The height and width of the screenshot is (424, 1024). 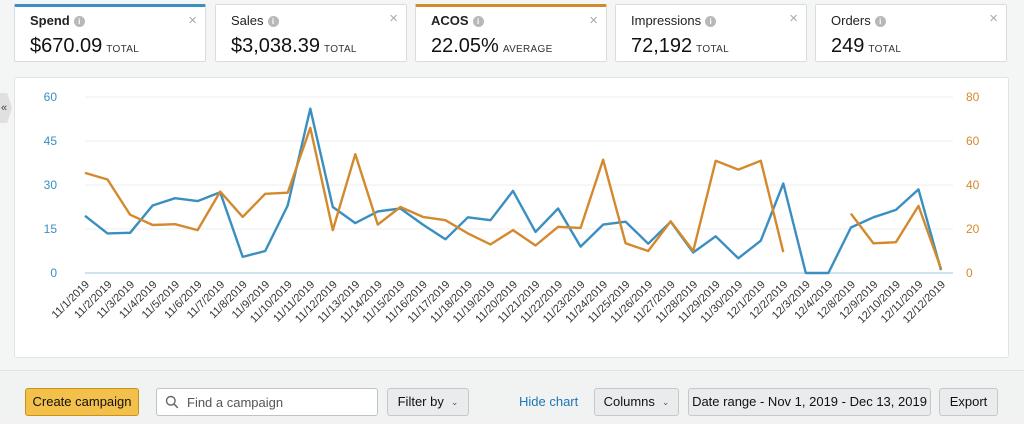 I want to click on metric-card-acos: ACOS i × 22.05% AVERAGE, so click(x=511, y=33).